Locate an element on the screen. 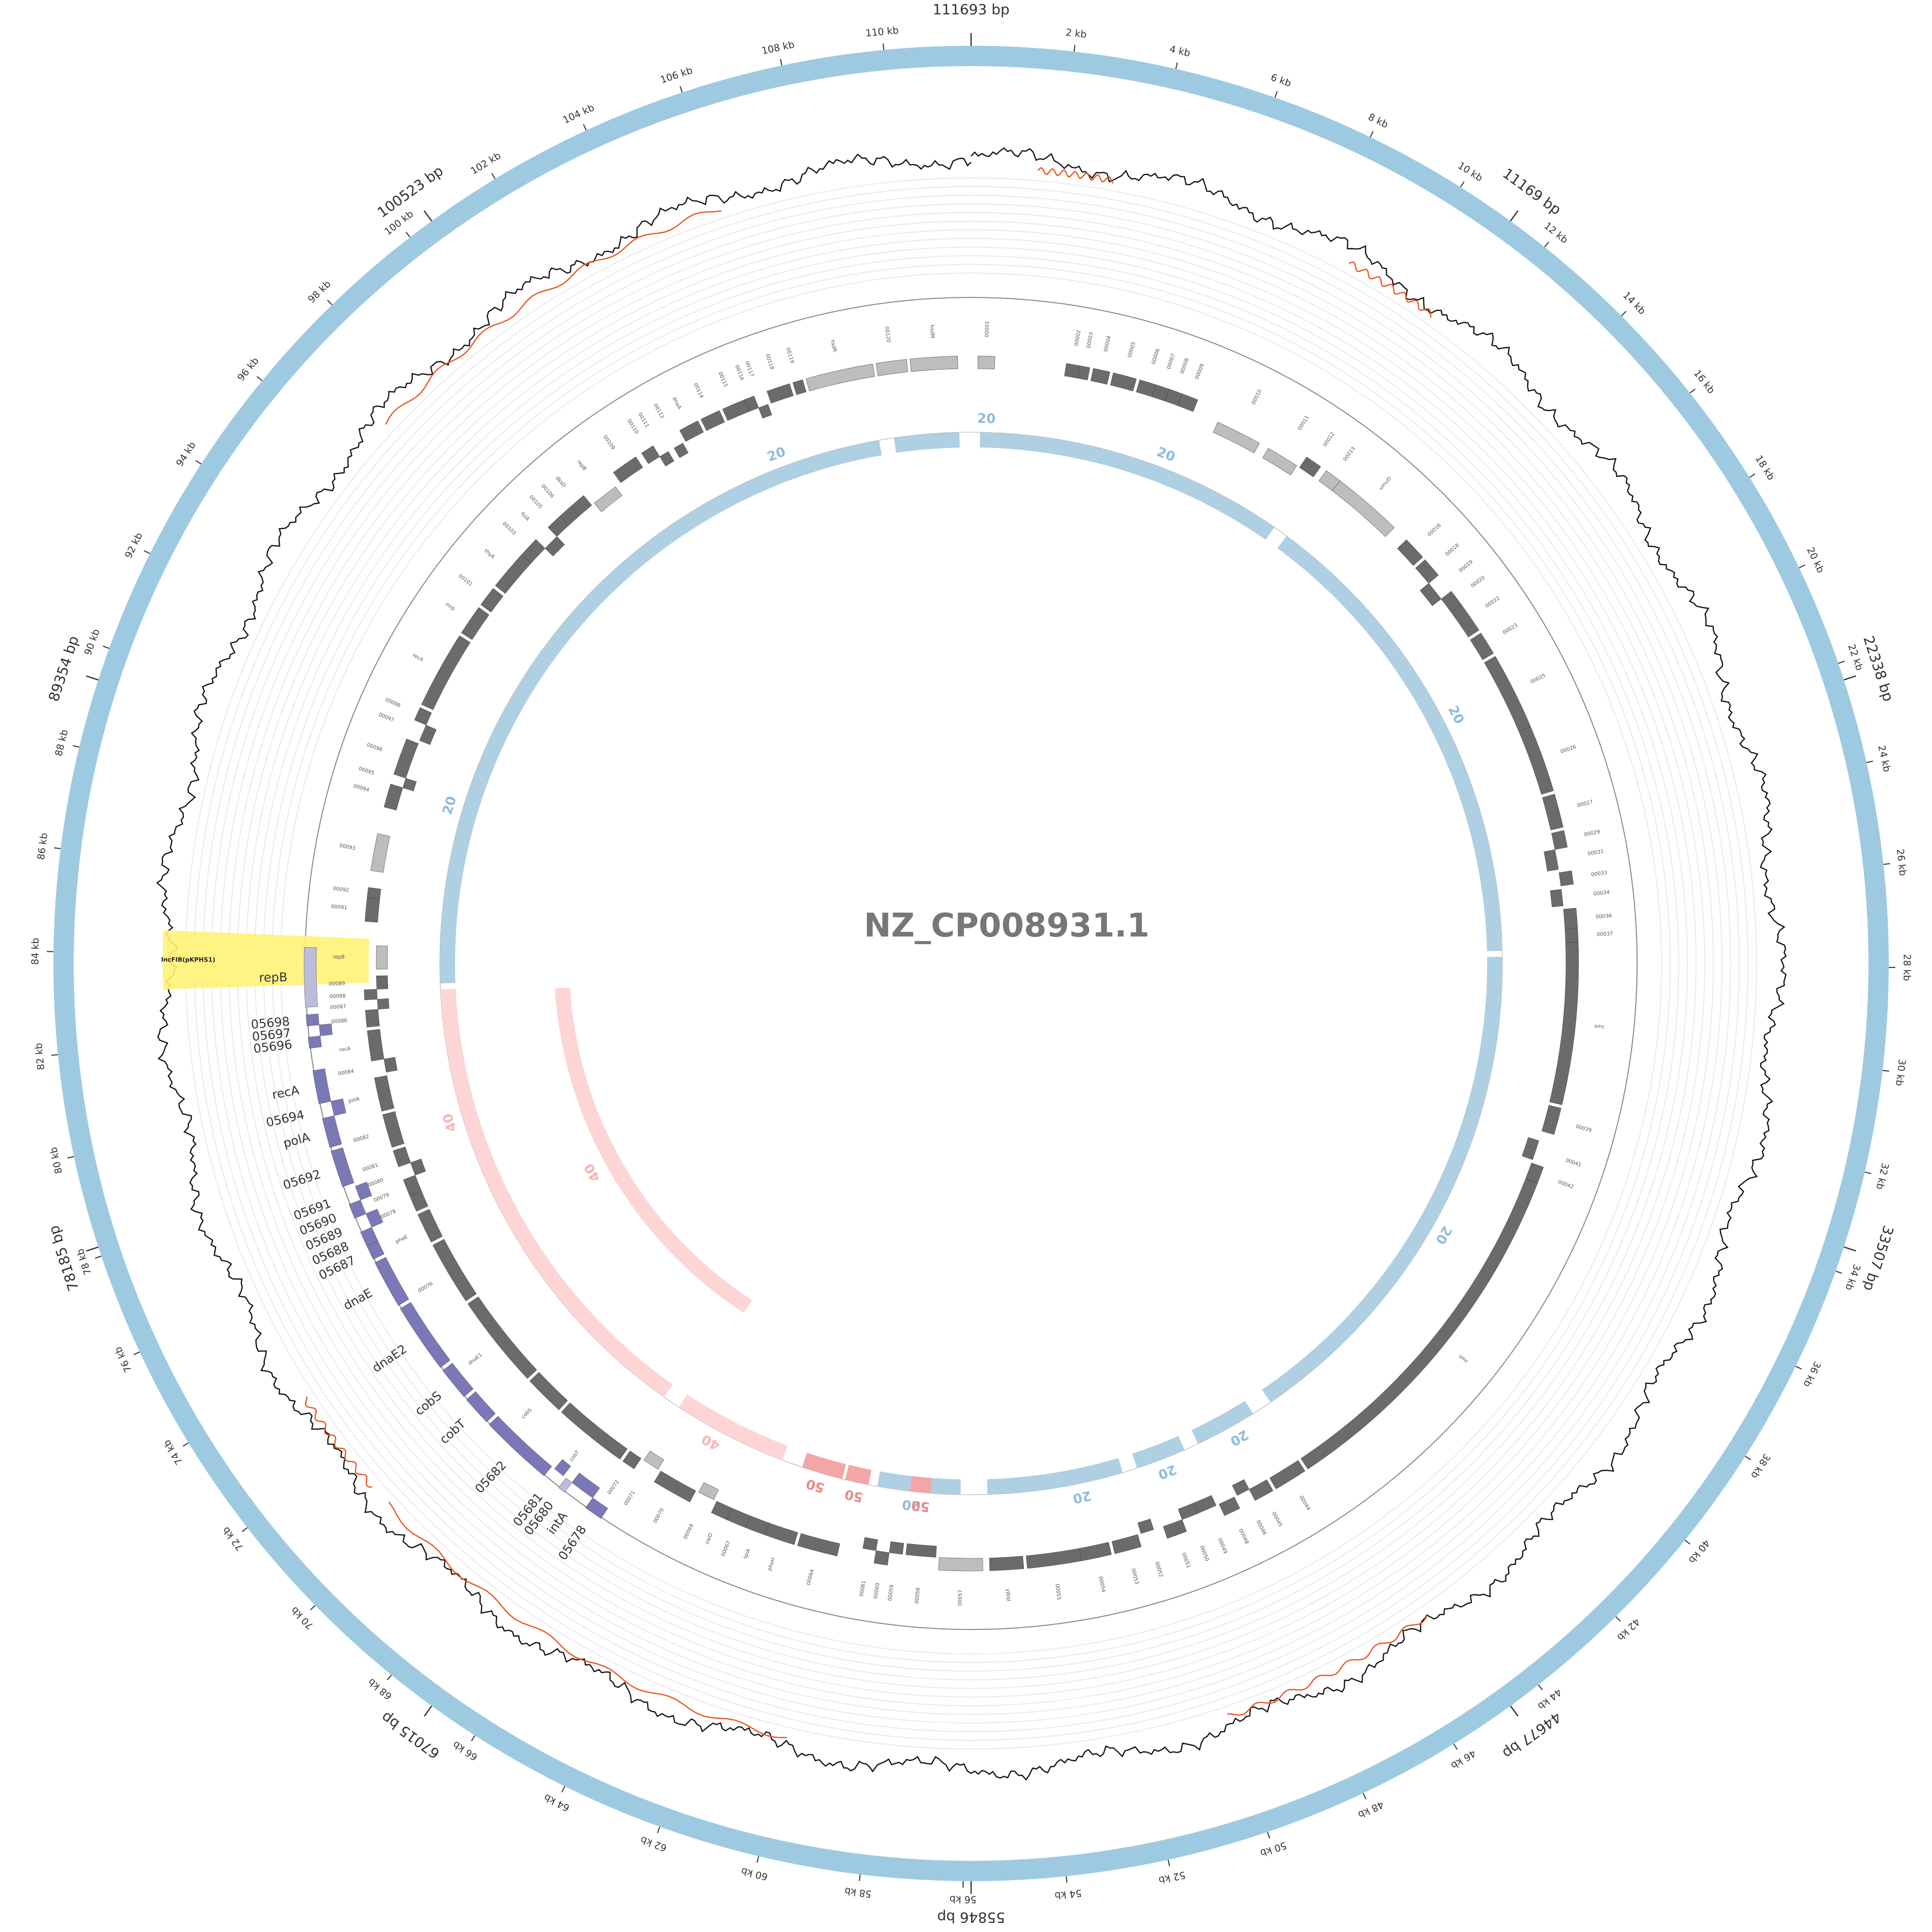 This screenshot has width=1932, height=1932. arc-value-label: 50 is located at coordinates (815, 1485).